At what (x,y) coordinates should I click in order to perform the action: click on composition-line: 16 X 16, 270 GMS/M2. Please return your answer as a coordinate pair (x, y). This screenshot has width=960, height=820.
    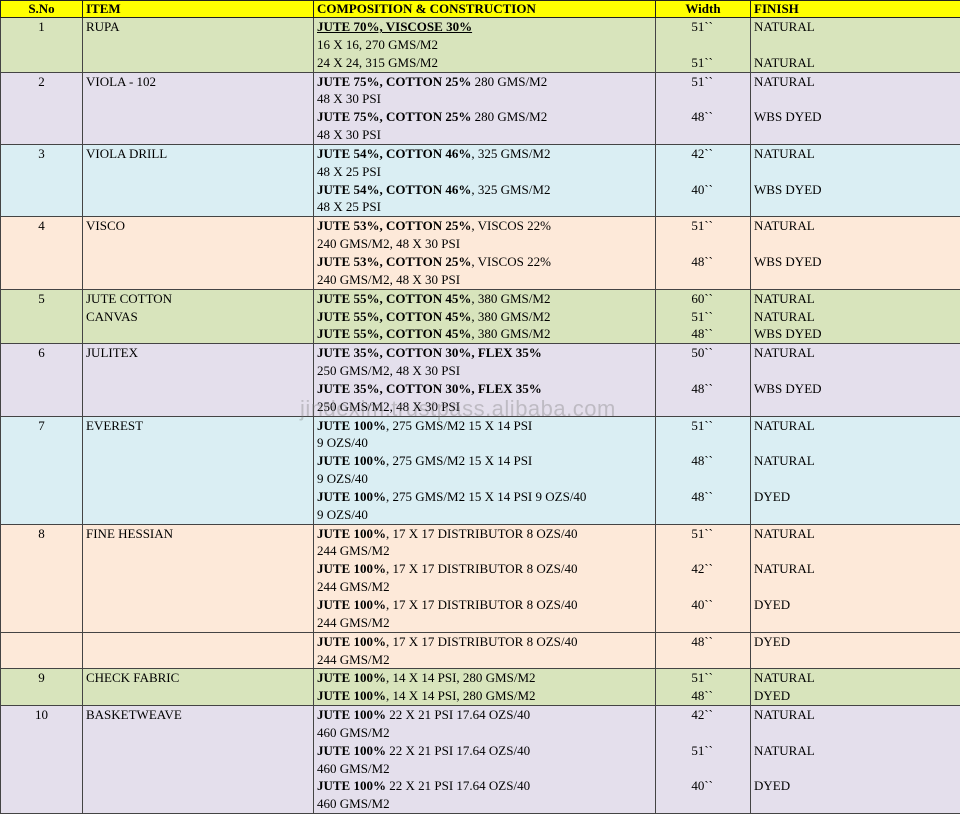
    Looking at the image, I should click on (484, 45).